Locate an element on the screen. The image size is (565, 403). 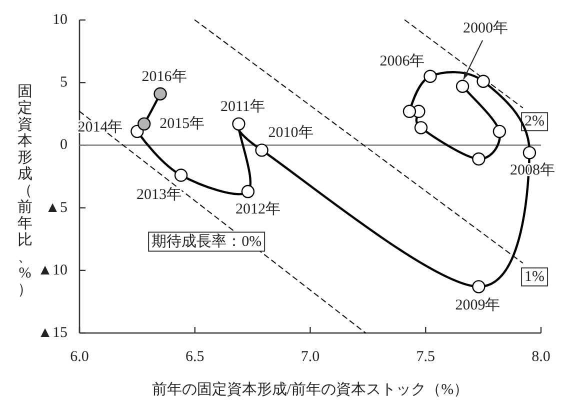
annotation: 2016年 is located at coordinates (164, 76).